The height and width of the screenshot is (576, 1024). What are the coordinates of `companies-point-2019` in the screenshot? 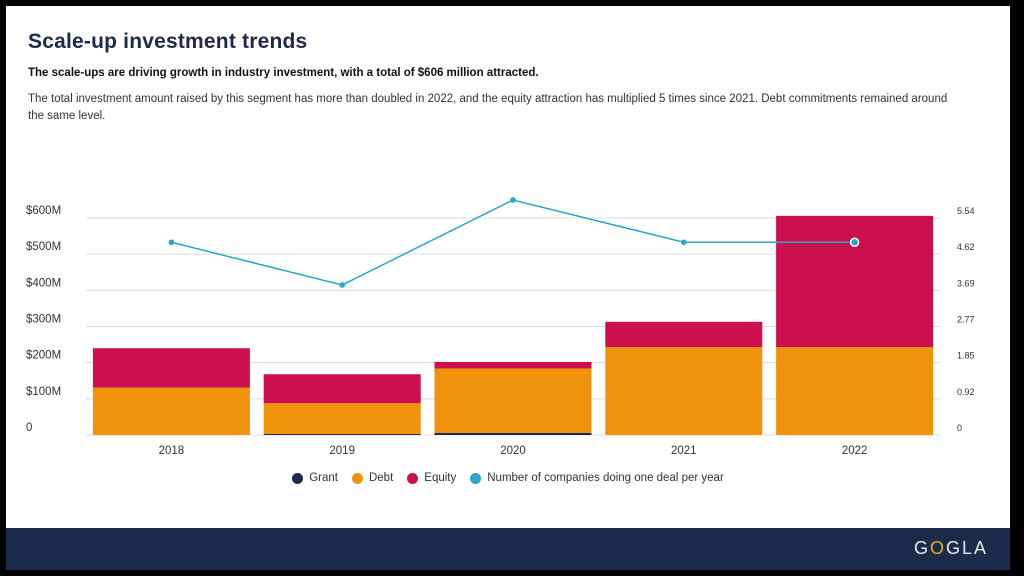 It's located at (342, 285).